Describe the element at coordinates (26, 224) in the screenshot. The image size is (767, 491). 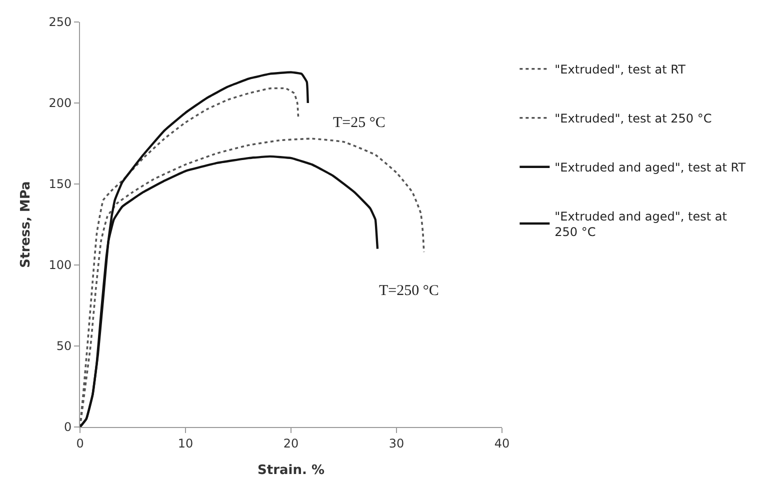
I see `y-axis-title: Stress, MPa` at that location.